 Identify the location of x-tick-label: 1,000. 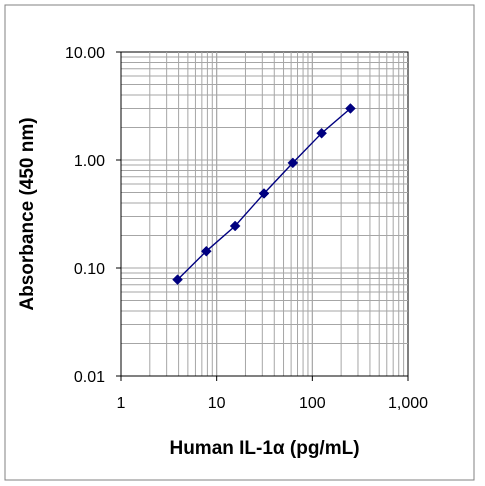
(408, 403).